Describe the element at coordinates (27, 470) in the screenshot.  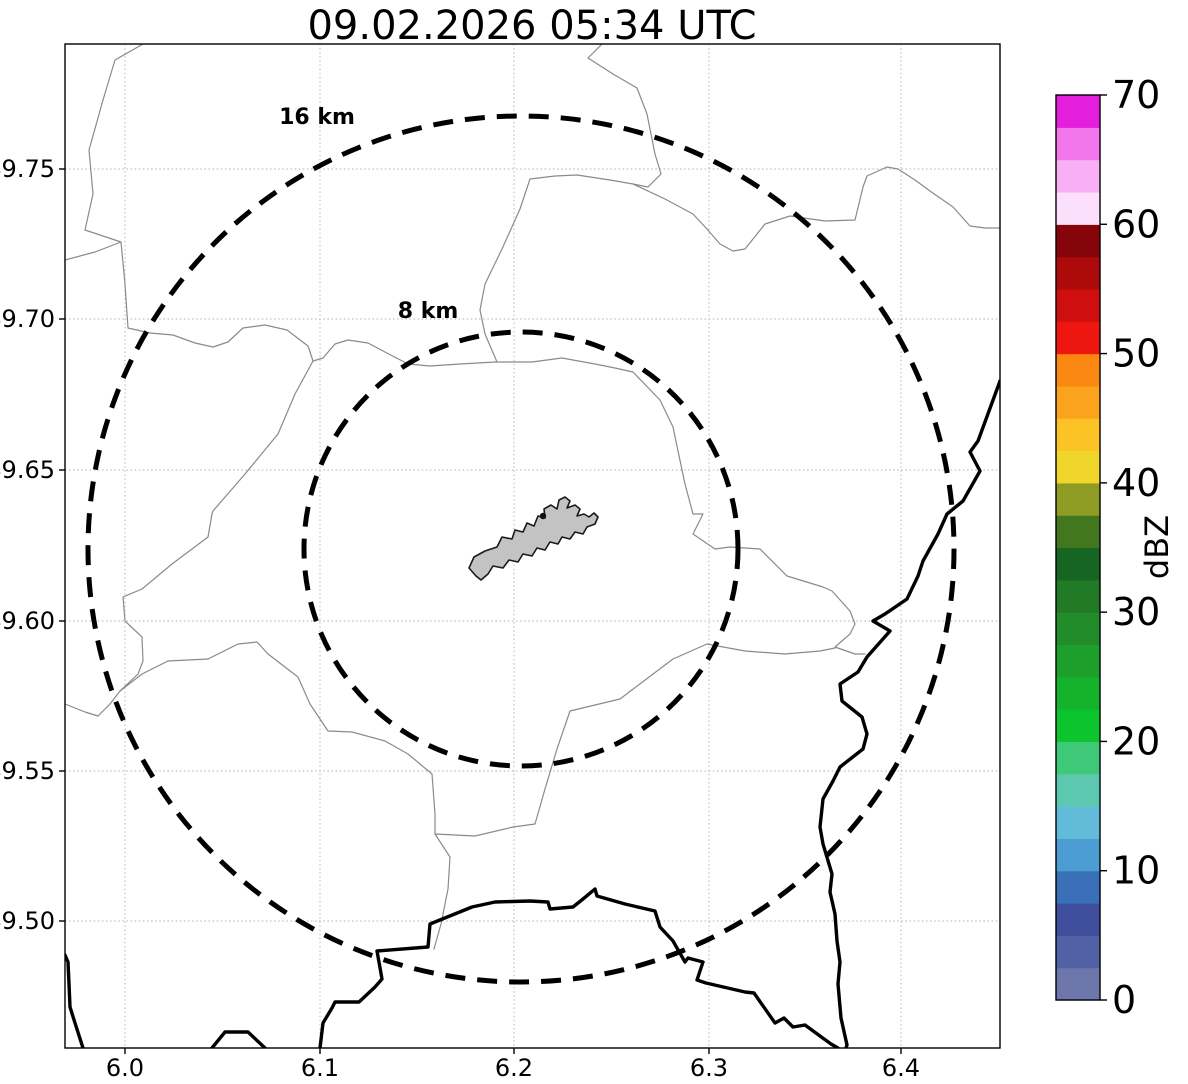
I see `y-tick-label: 49.65` at that location.